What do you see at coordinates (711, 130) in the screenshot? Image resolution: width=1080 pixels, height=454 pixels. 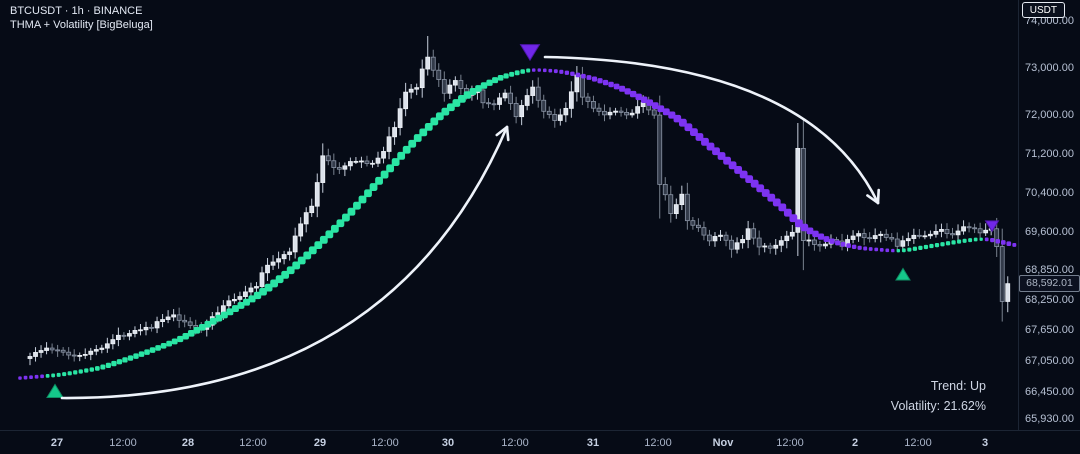 I see `trend-arrow` at bounding box center [711, 130].